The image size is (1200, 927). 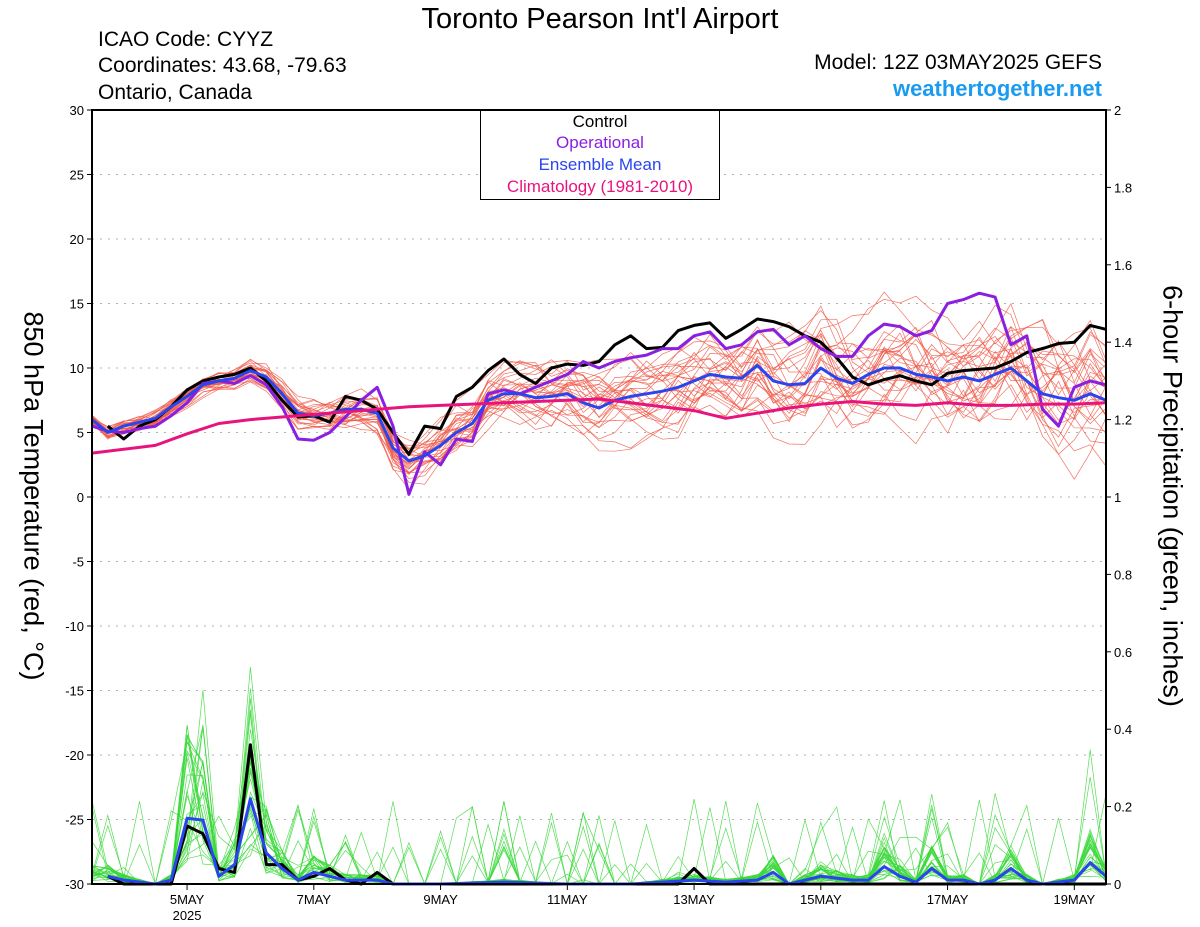 I want to click on y-tick-label-left: -15, so click(x=74, y=691).